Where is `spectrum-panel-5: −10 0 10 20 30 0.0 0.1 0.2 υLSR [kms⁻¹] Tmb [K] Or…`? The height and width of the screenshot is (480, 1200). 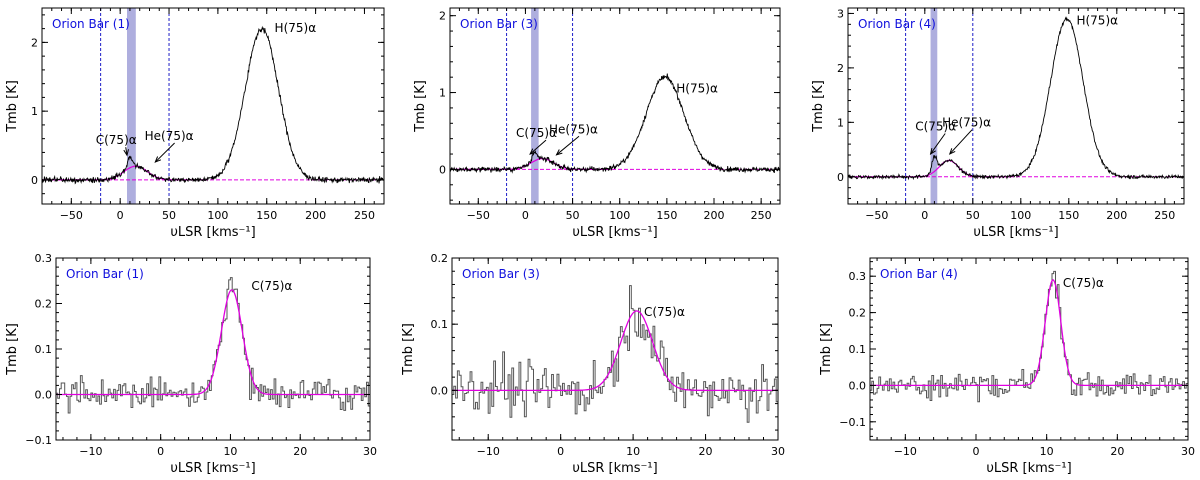
spectrum-panel-5: −10 0 10 20 30 0.0 0.1 0.2 υLSR [kms⁻¹] Tmb [K] Or… is located at coordinates (593, 364).